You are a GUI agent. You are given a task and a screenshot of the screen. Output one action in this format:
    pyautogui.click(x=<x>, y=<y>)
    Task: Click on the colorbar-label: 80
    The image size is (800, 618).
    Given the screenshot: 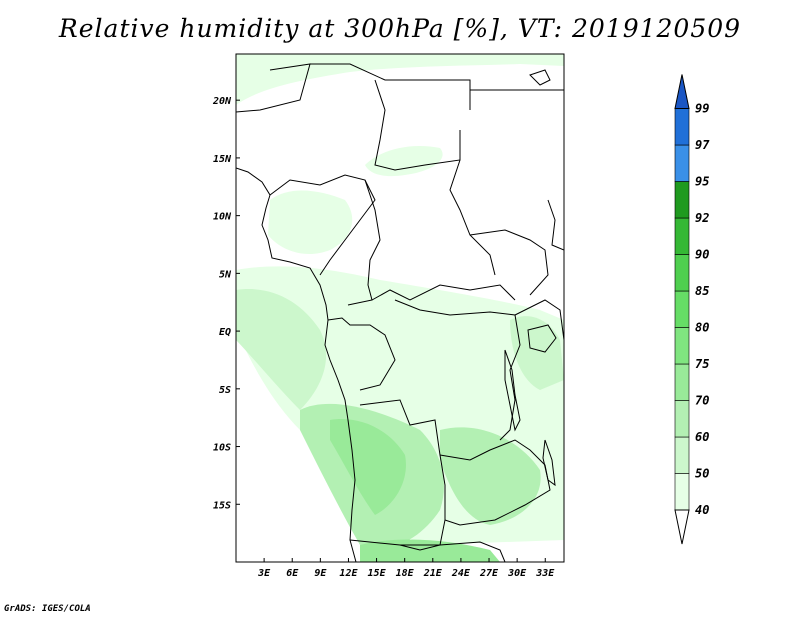 What is the action you would take?
    pyautogui.click(x=702, y=328)
    